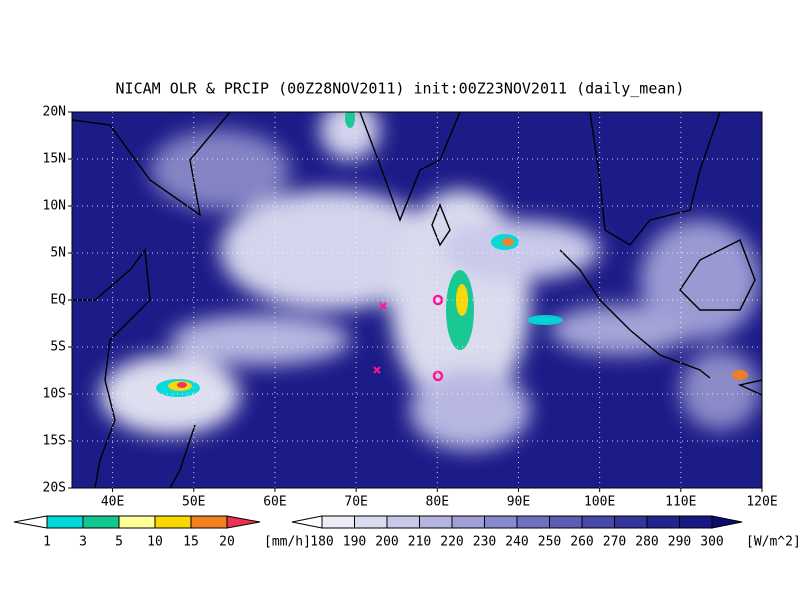 Image resolution: width=800 pixels, height=600 pixels. Describe the element at coordinates (419, 542) in the screenshot. I see `colorbar-label: 210` at that location.